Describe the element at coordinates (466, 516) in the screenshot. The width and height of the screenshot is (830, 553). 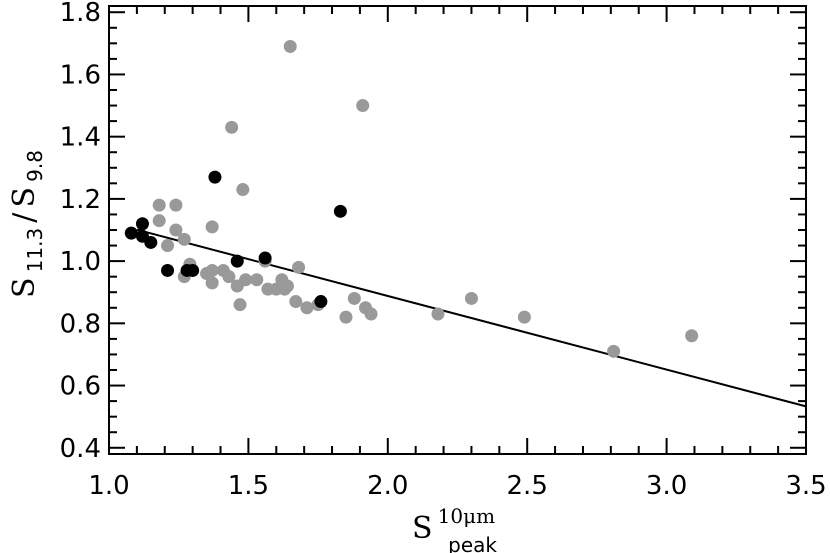
I see `x-axis-label-sup: 10μm` at that location.